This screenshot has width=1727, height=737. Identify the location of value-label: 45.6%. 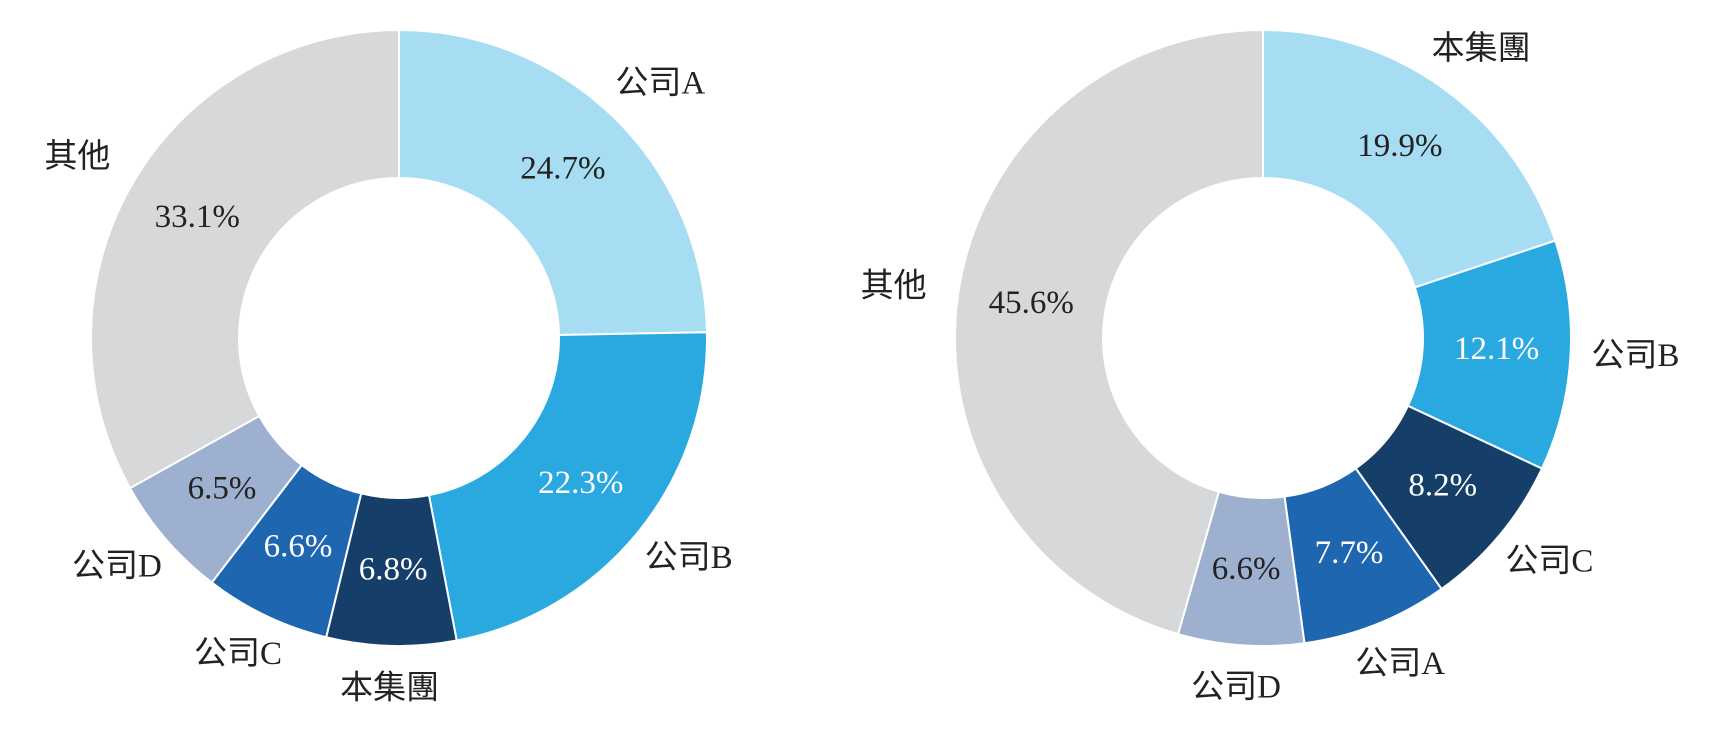
(1031, 303).